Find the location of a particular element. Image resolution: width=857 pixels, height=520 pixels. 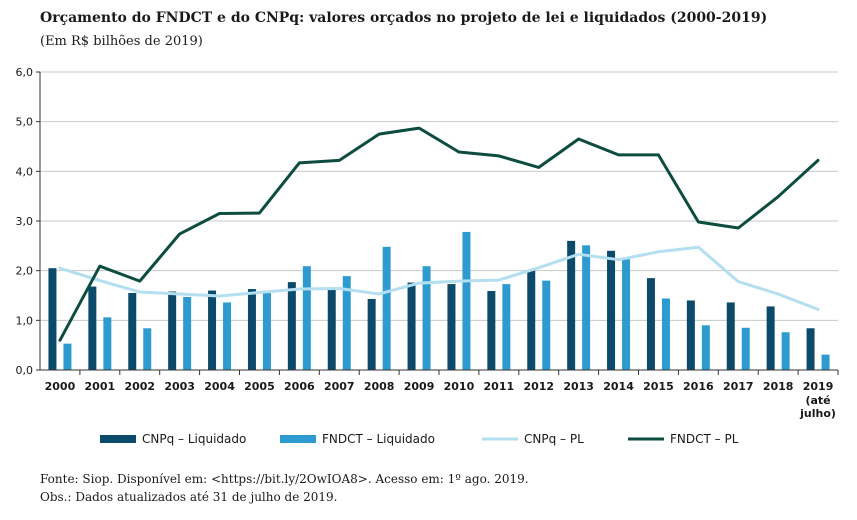

x-tick-label: 2007 is located at coordinates (339, 386).